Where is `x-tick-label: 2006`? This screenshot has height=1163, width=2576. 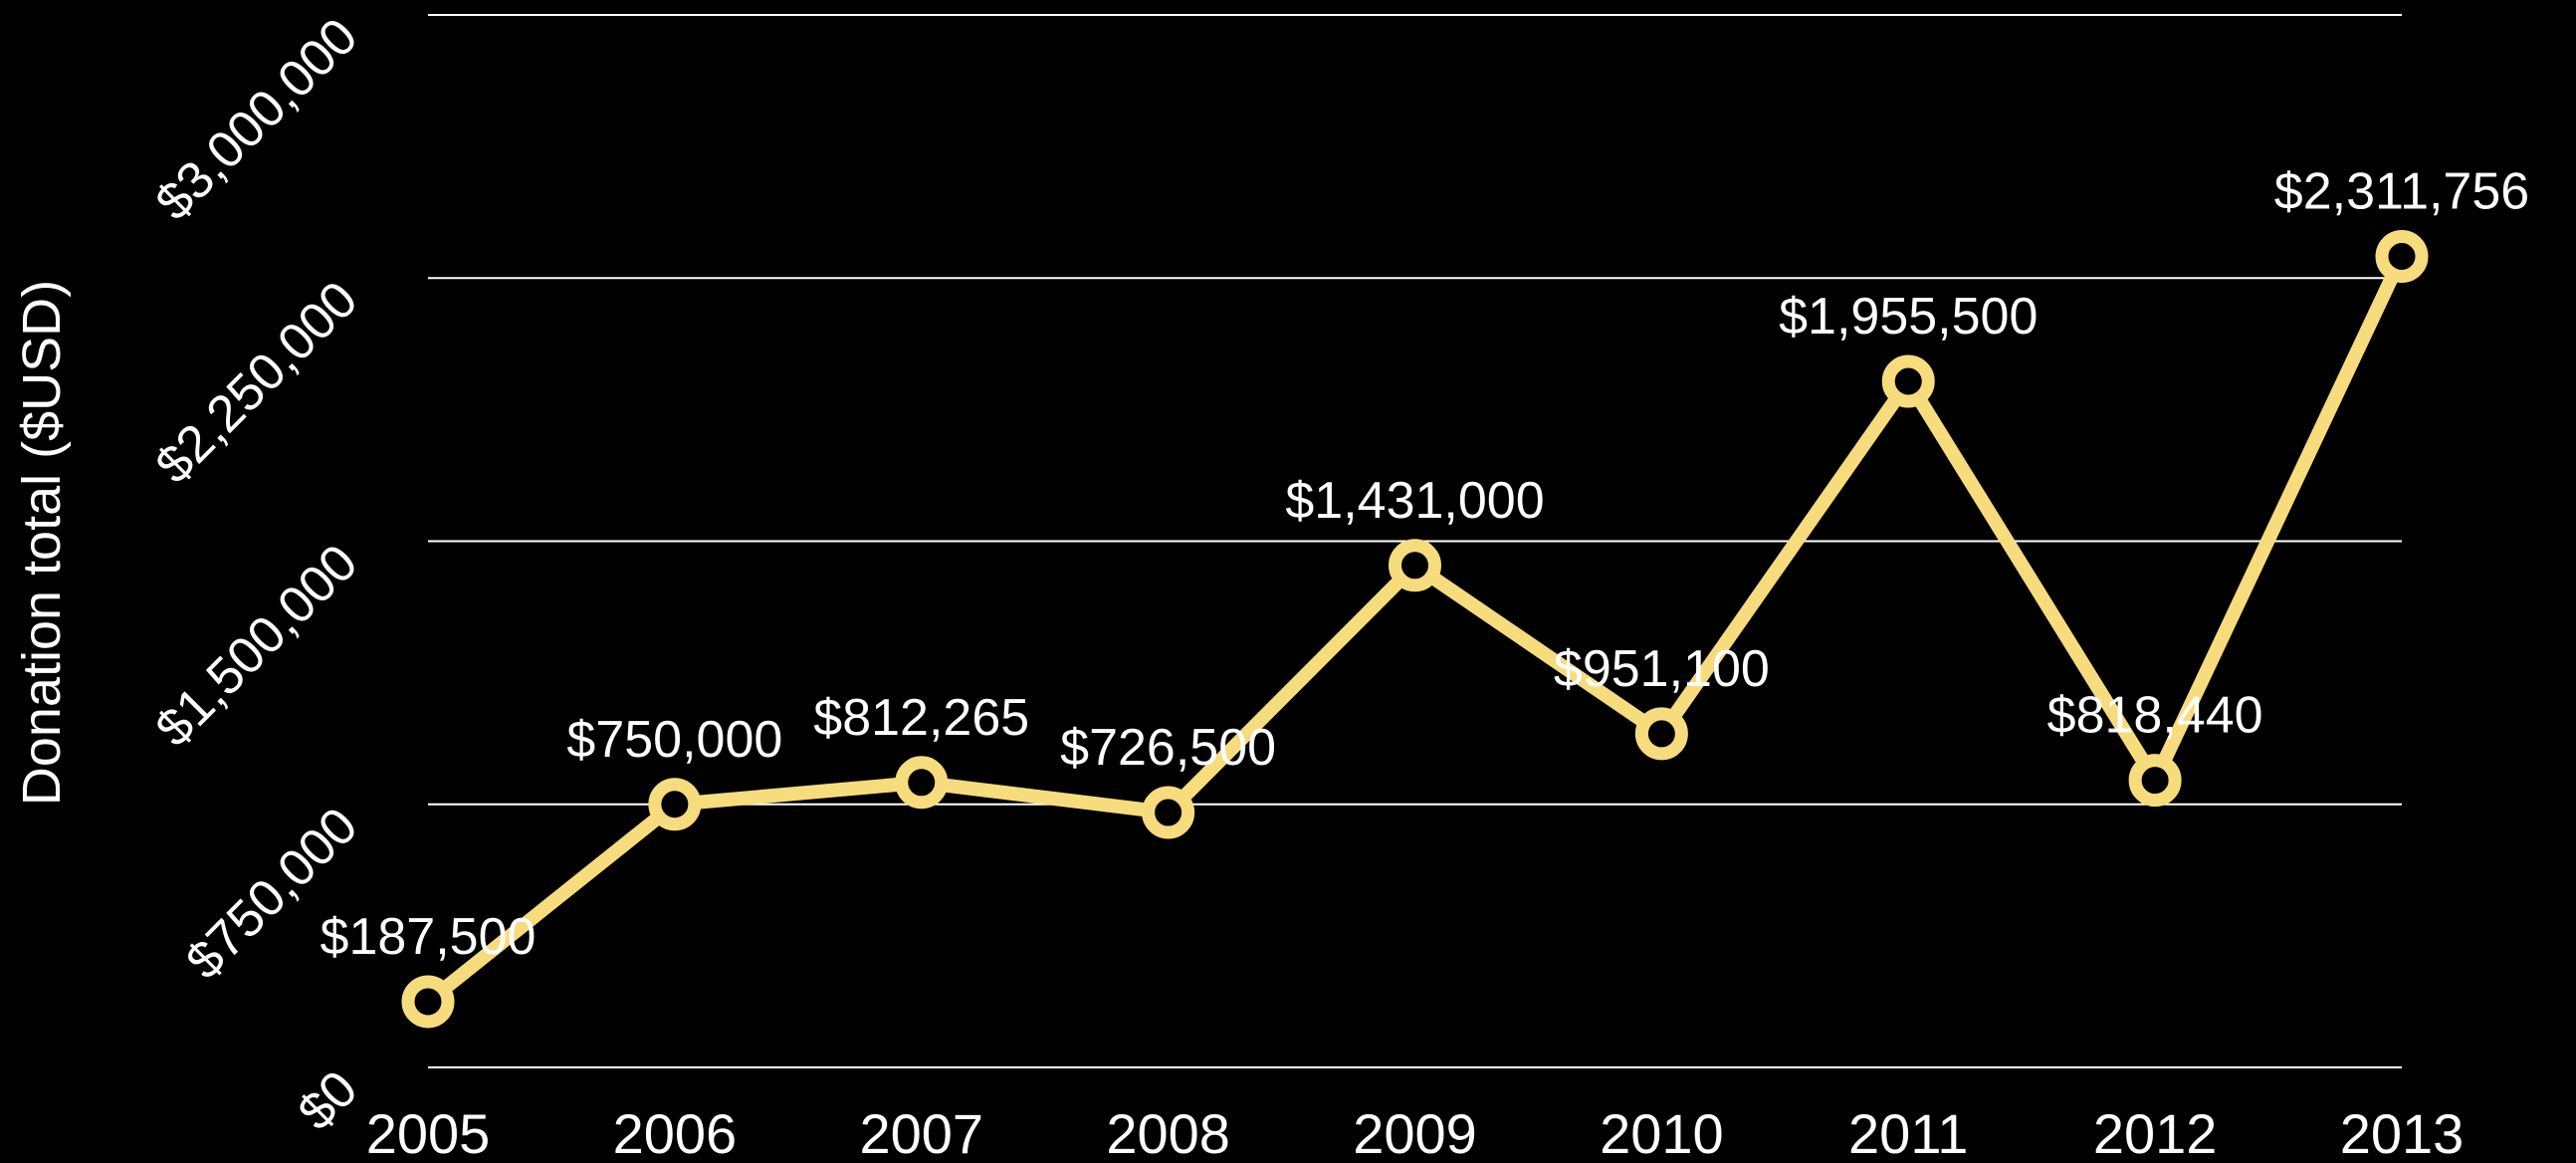
x-tick-label: 2006 is located at coordinates (675, 1132).